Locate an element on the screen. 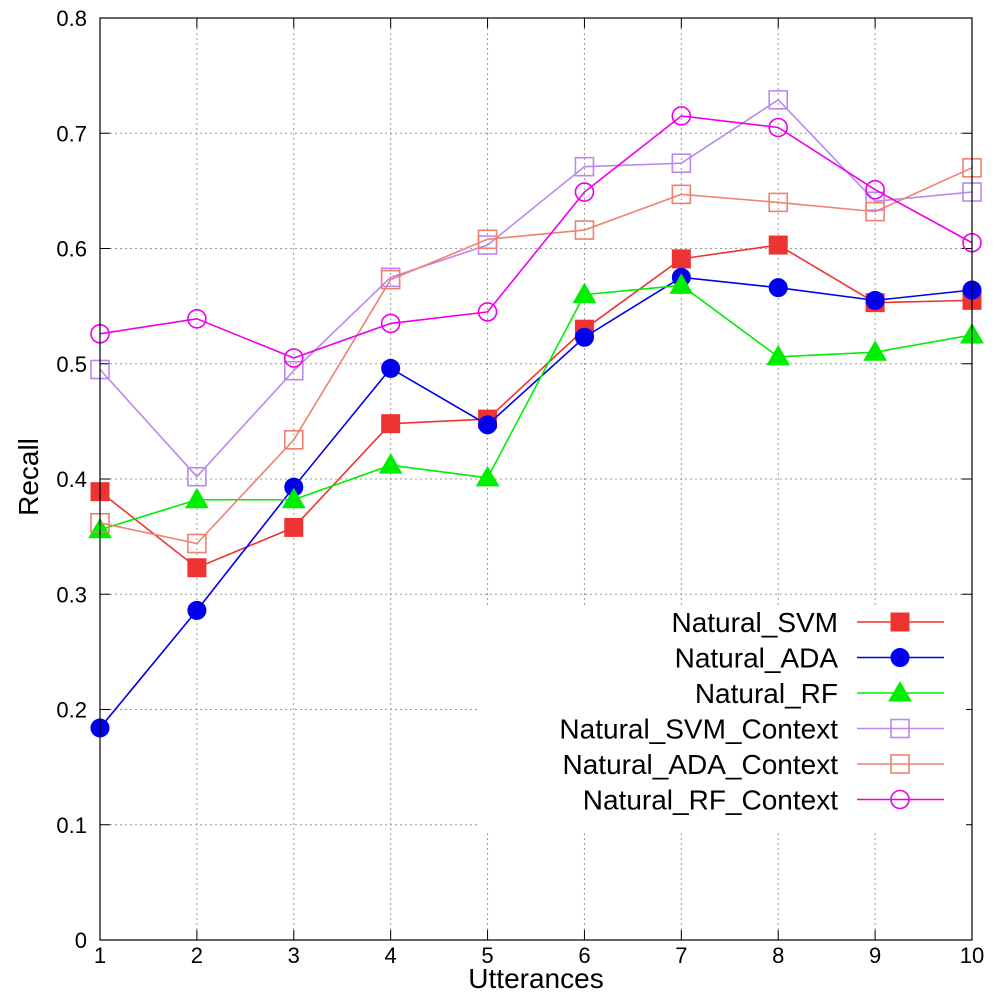  x-tick-label: 4 is located at coordinates (391, 955).